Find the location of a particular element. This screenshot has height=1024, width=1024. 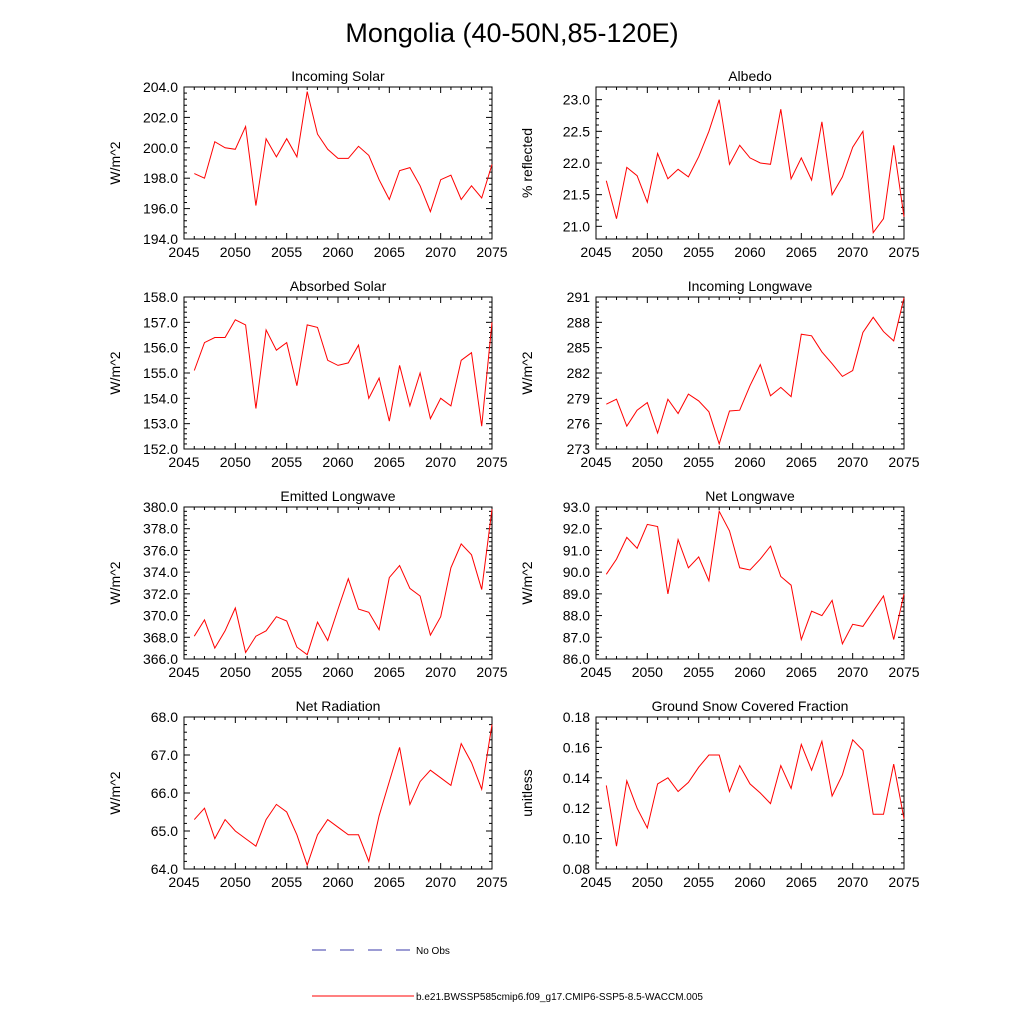

y-tick-label: 158.0 is located at coordinates (160, 297).